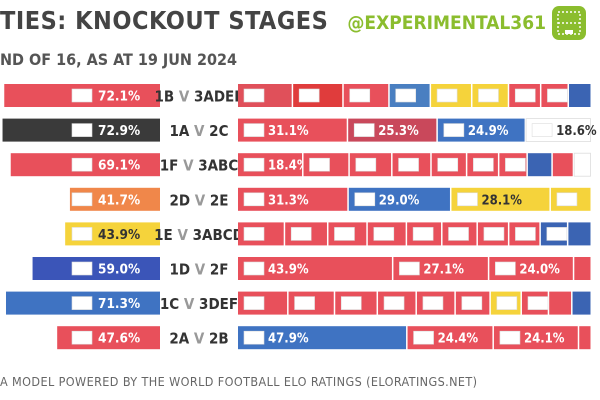  Describe the element at coordinates (164, 20) in the screenshot. I see `chart-title: TIES: KNOCKOUT STAGES` at that location.